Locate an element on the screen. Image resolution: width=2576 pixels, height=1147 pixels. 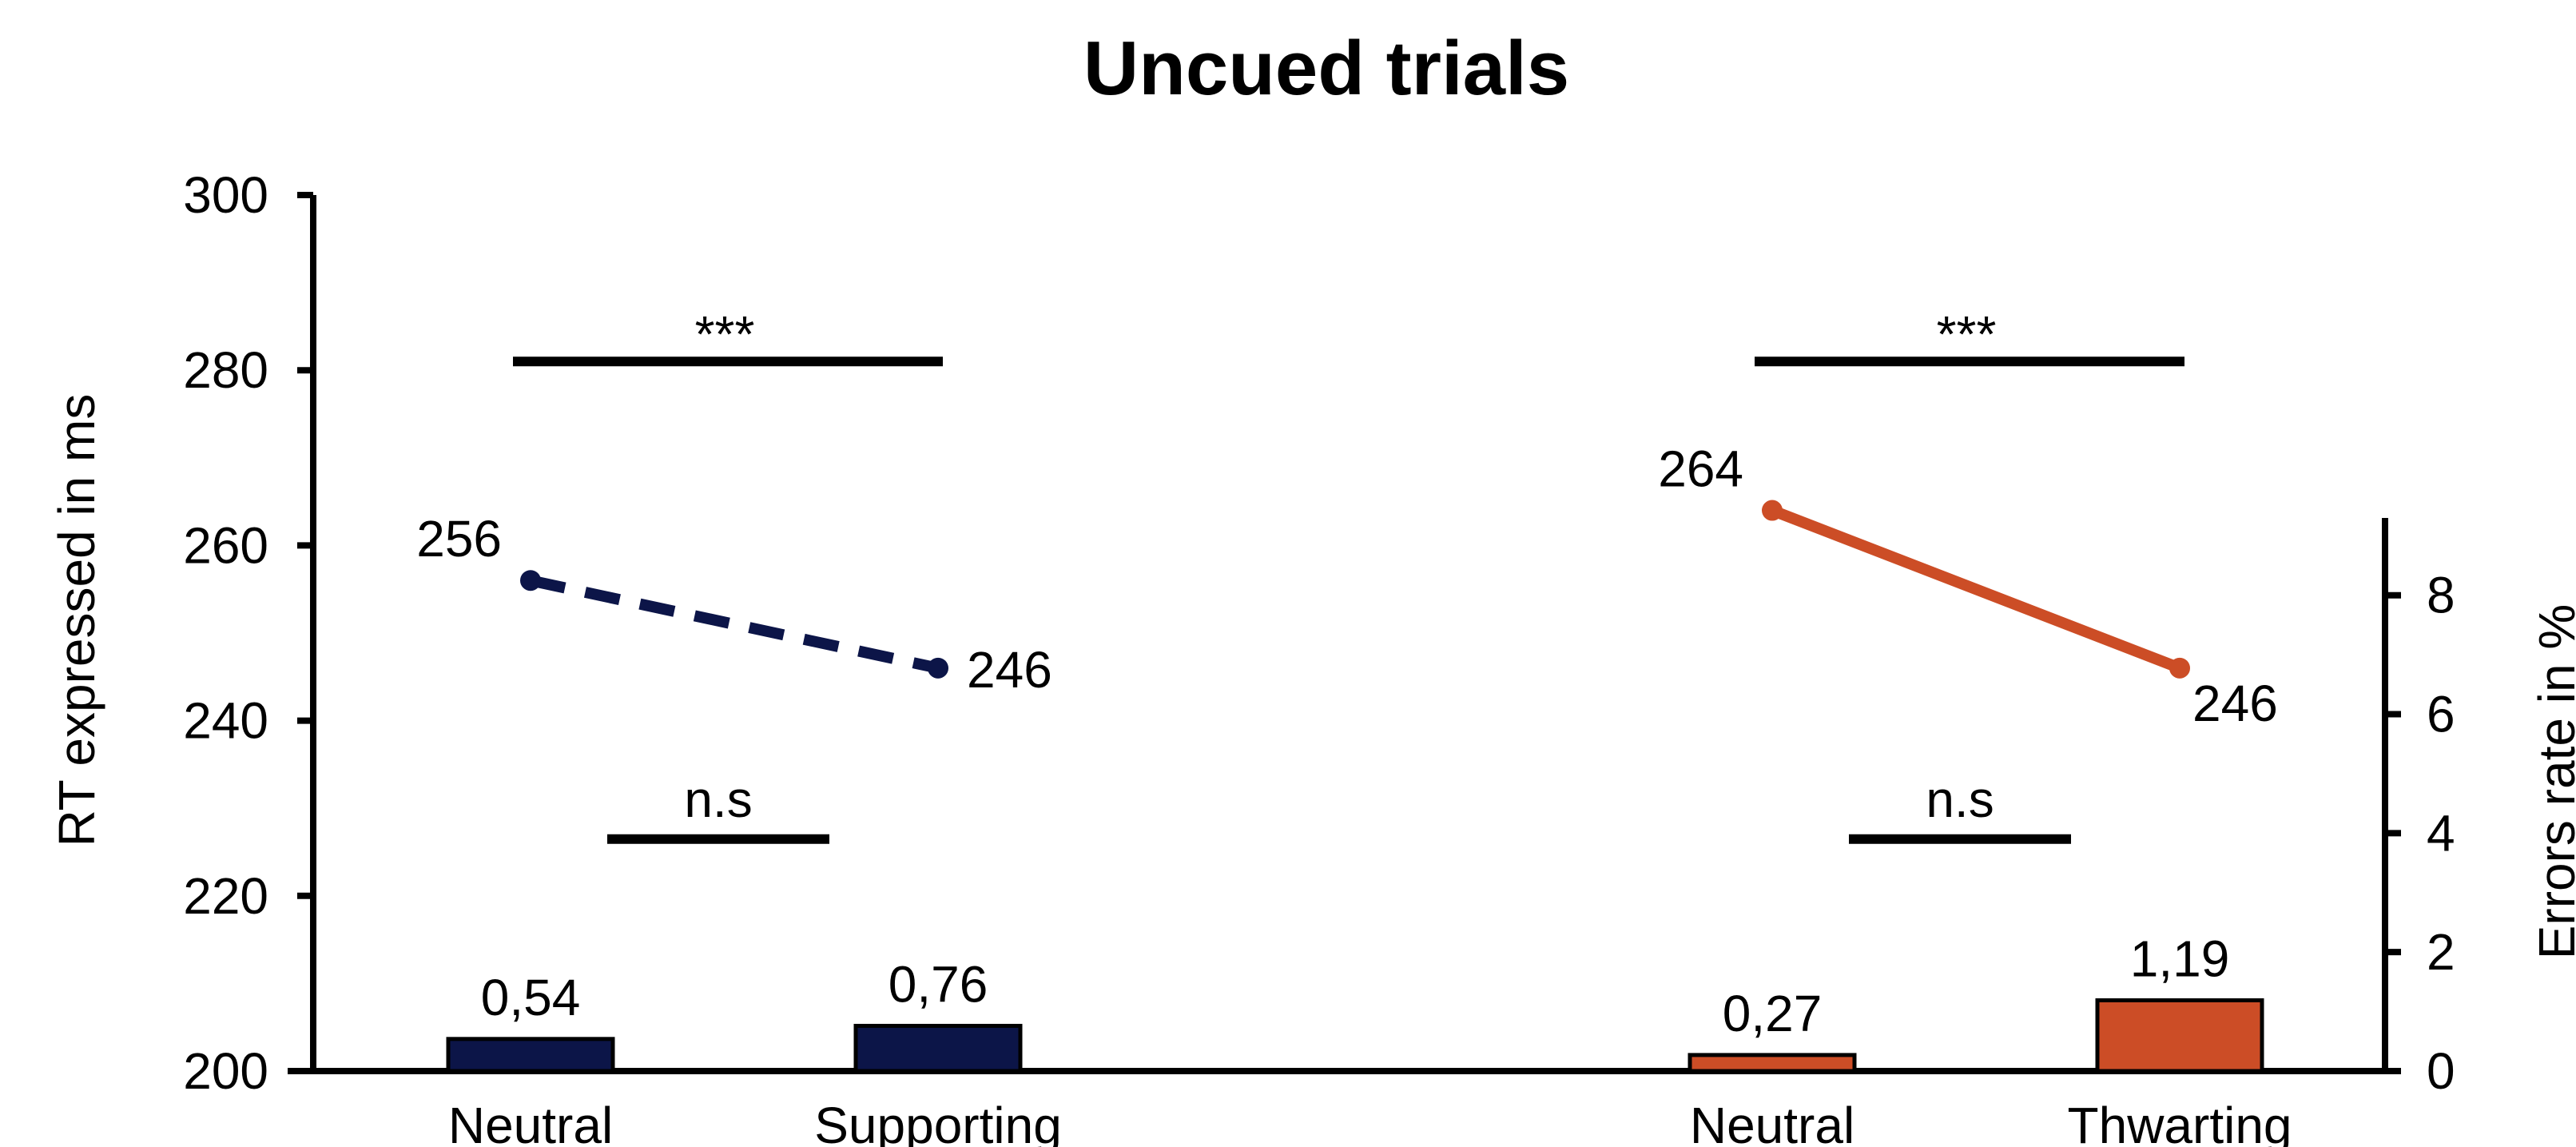
y-left-tick-label: 260 is located at coordinates (225, 545).